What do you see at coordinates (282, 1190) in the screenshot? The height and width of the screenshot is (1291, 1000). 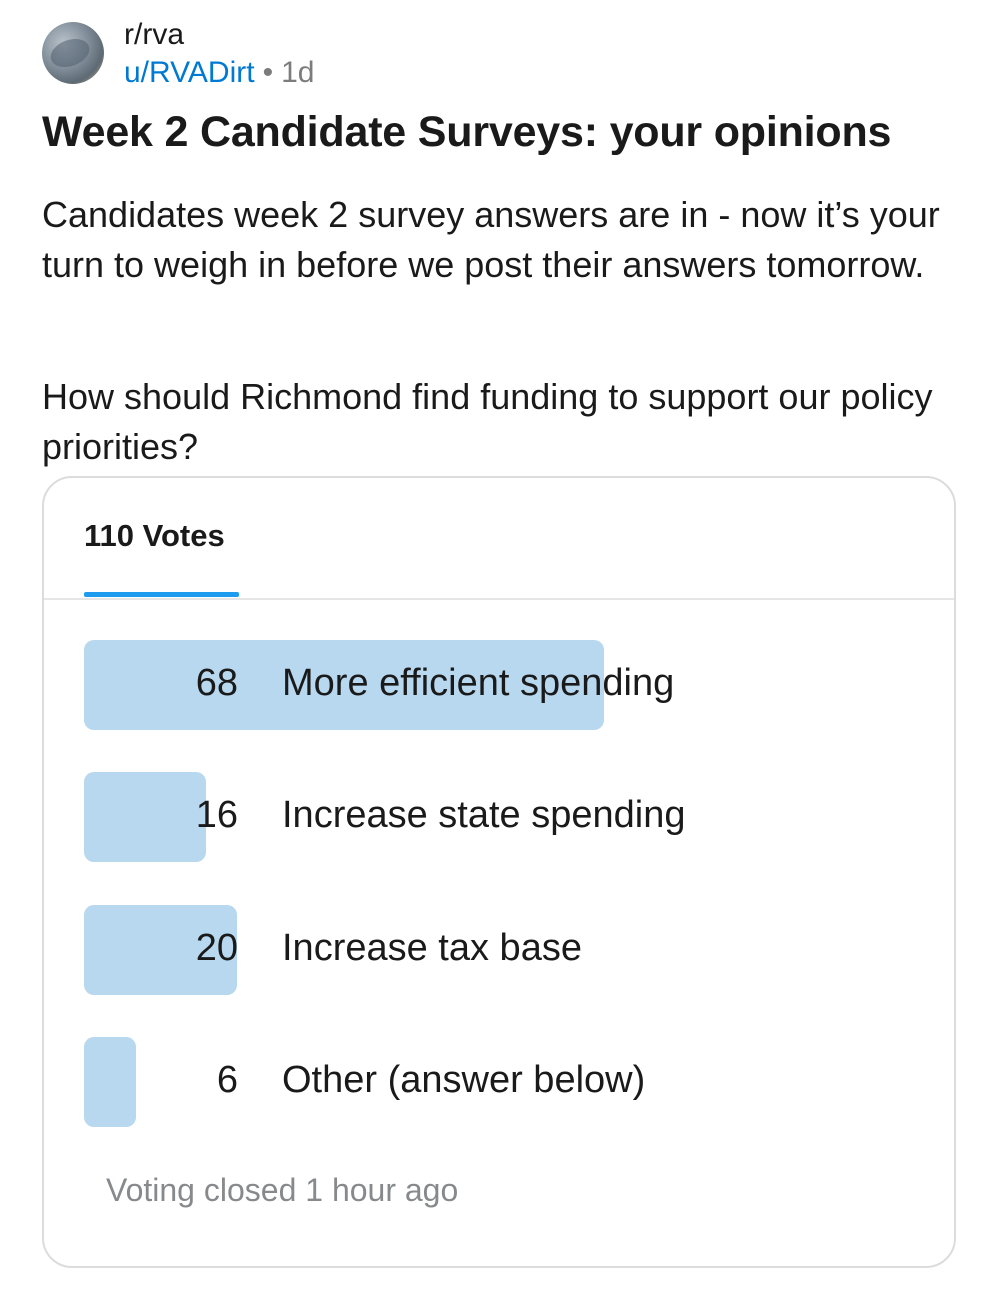 I see `poll-status: Voting closed 1 hour ago` at bounding box center [282, 1190].